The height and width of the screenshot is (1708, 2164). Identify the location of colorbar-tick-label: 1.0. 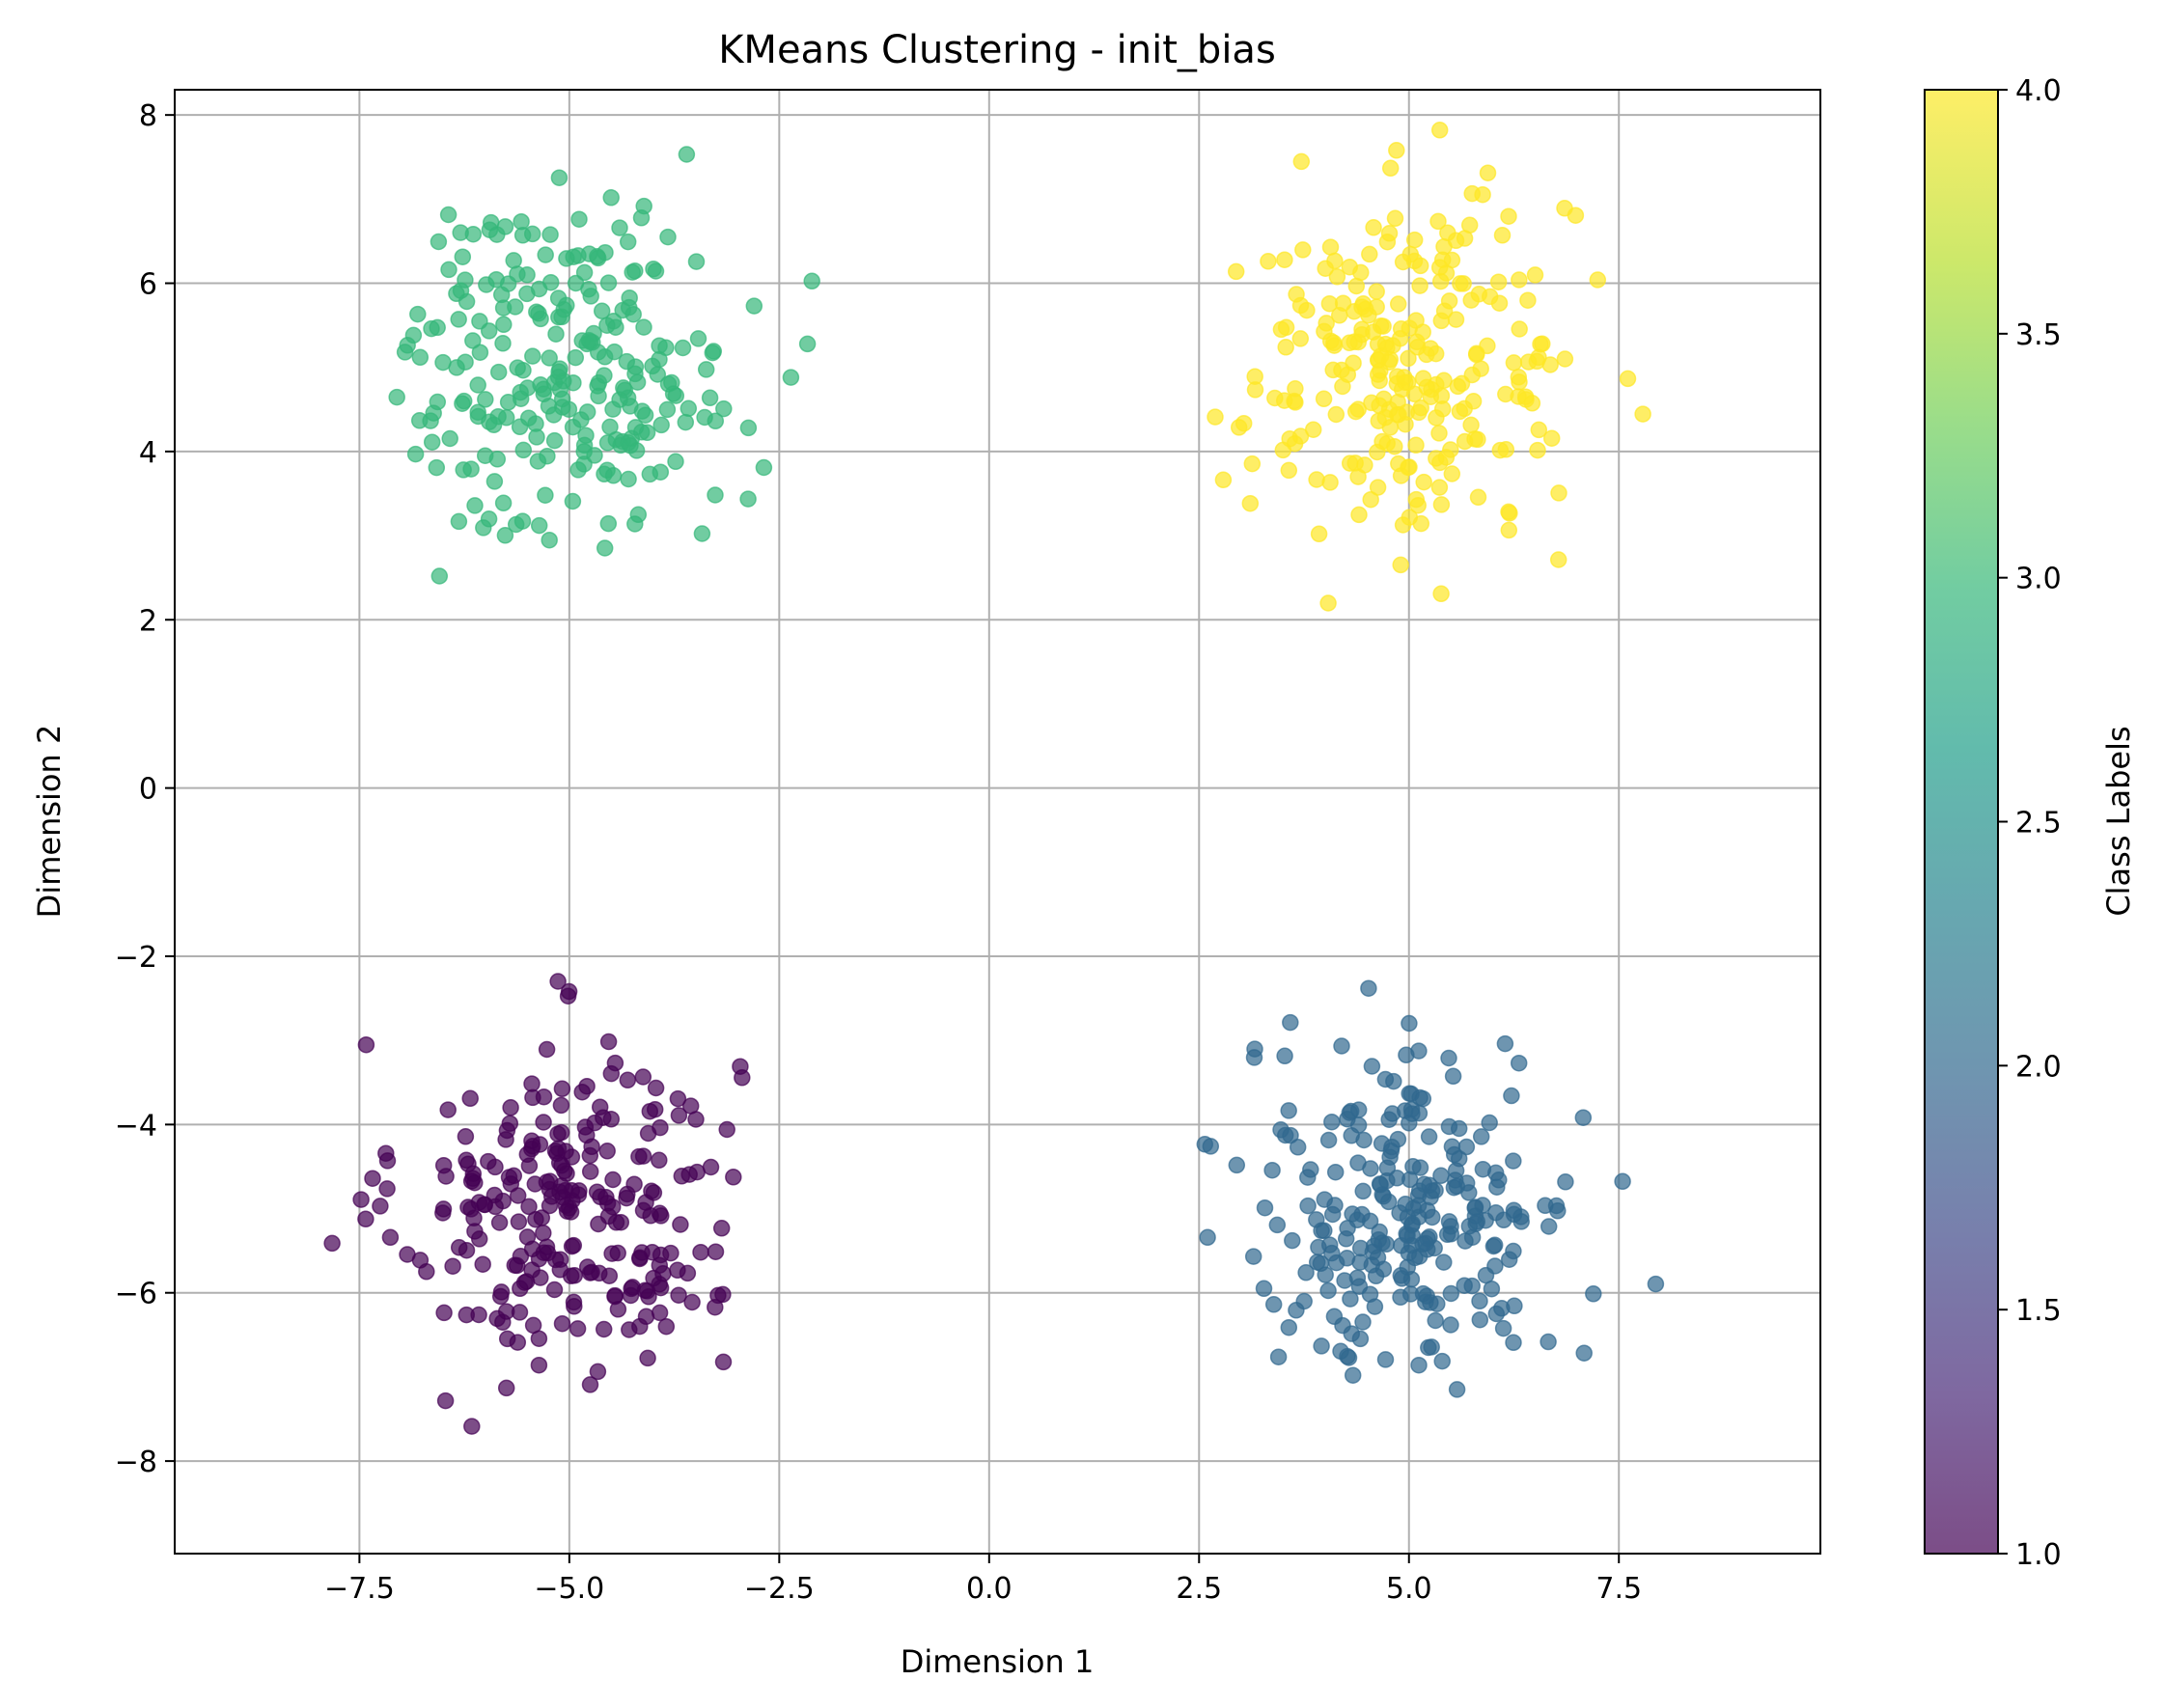
(2038, 1555).